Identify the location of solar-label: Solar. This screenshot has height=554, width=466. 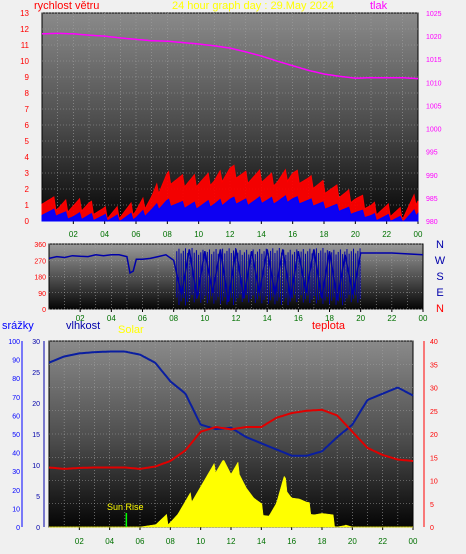
(131, 330).